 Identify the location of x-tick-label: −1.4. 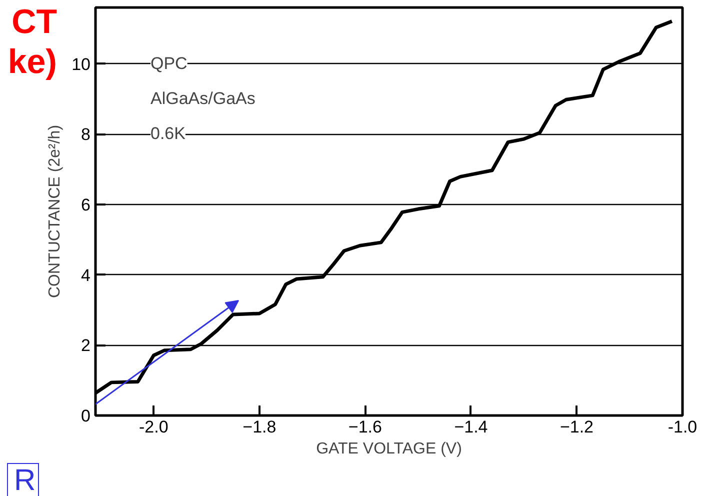
(471, 427).